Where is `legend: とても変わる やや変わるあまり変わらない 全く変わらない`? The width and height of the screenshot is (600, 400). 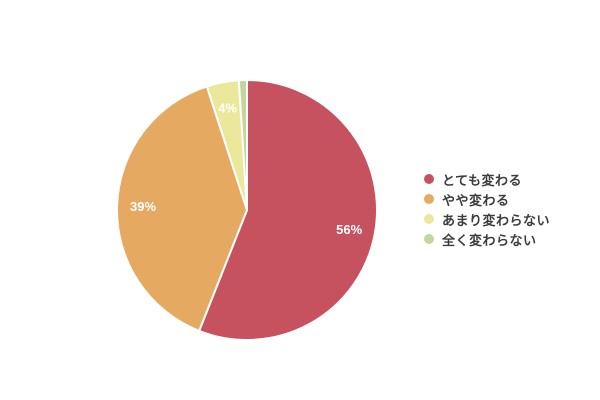 legend: とても変わる やや変わるあまり変わらない 全く変わらない is located at coordinates (487, 209).